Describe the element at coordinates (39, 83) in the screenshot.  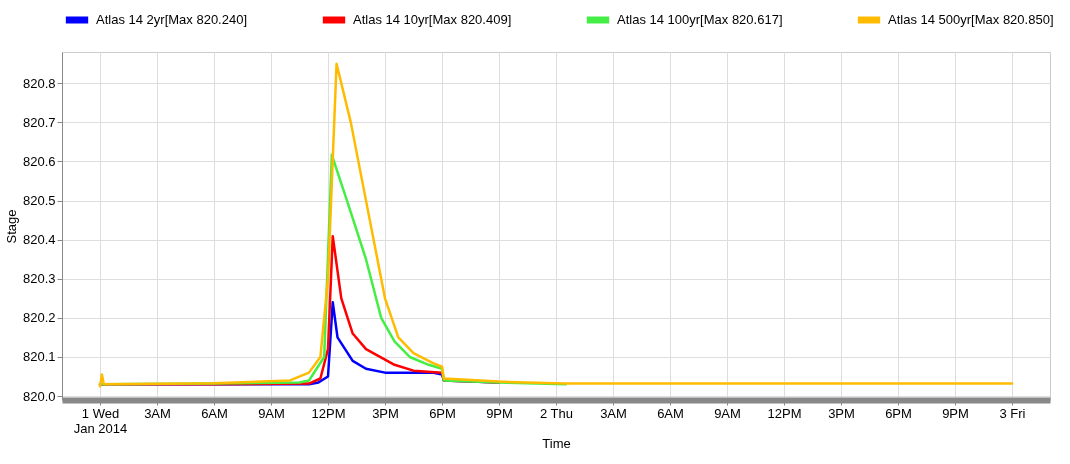
I see `y-tick-label: 820.8` at that location.